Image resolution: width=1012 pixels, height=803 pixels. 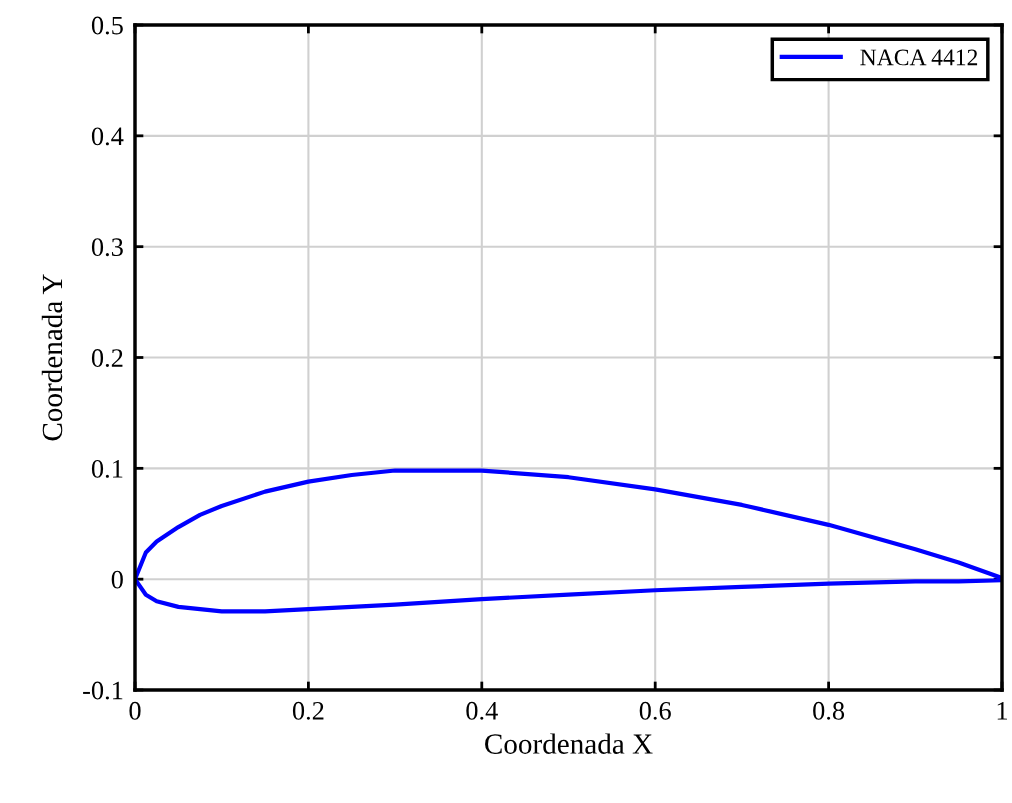 I want to click on y-tick-label: 0.1, so click(x=107, y=468).